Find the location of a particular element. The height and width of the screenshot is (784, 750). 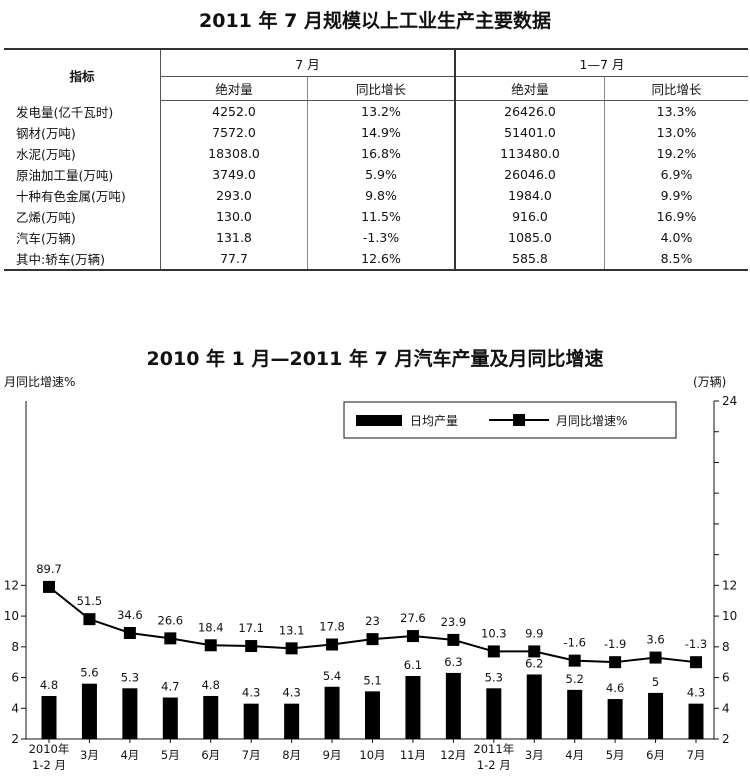

growth-value-label: 9.9 is located at coordinates (534, 633).